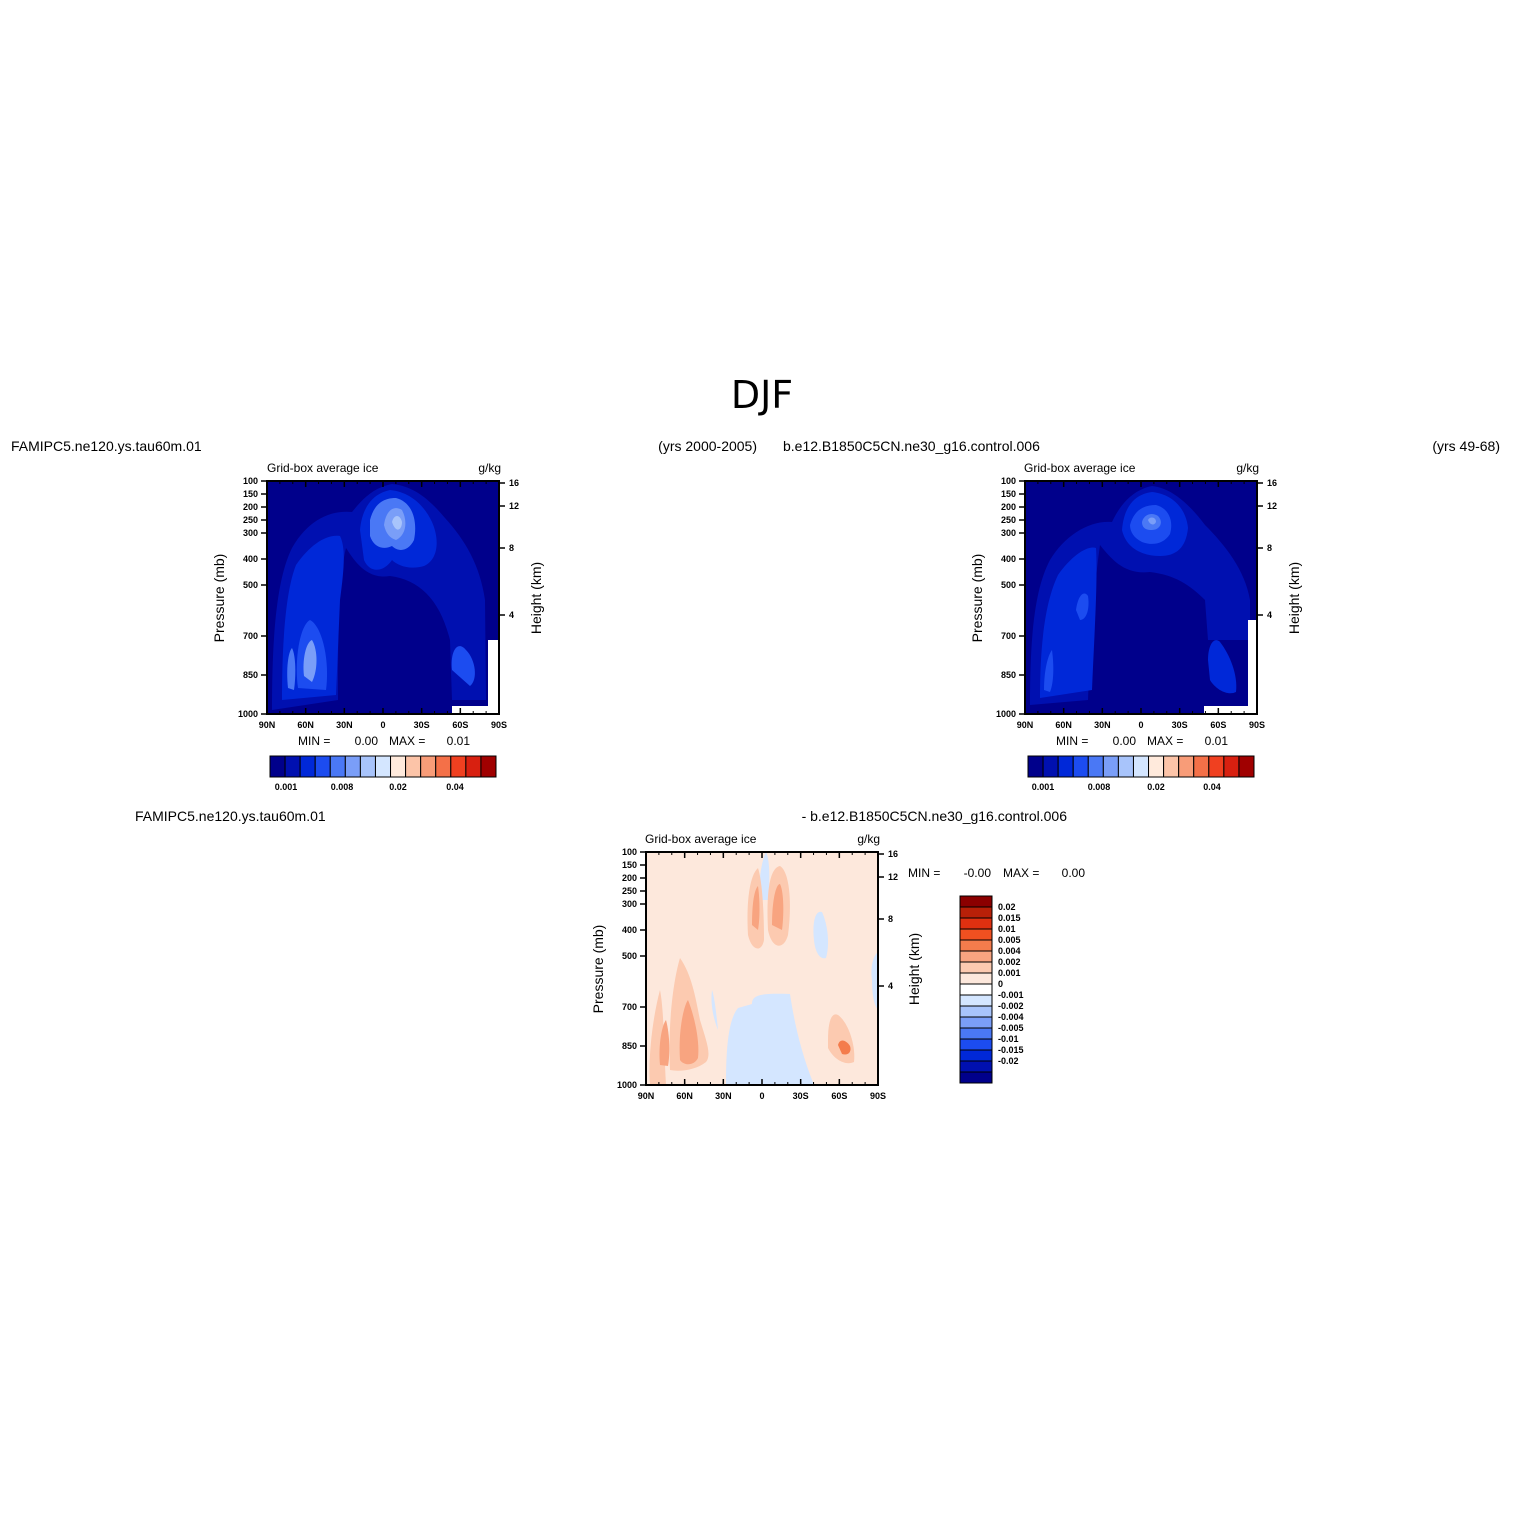  What do you see at coordinates (1008, 507) in the screenshot?
I see `y-tick-label: 200` at bounding box center [1008, 507].